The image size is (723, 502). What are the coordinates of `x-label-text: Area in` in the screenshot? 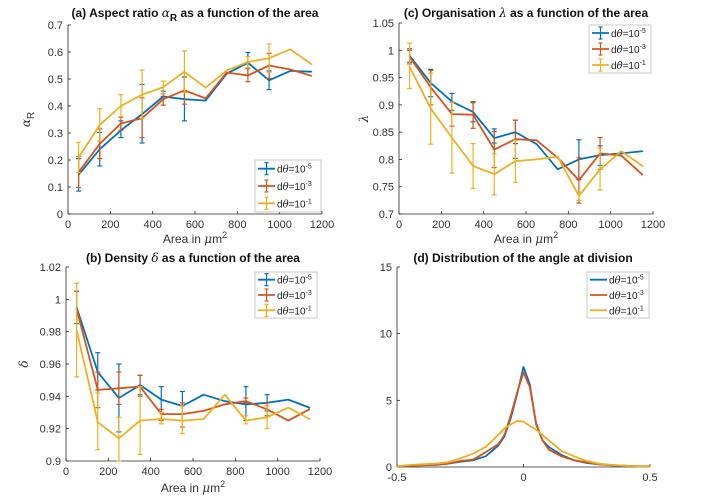 It's located at (183, 239).